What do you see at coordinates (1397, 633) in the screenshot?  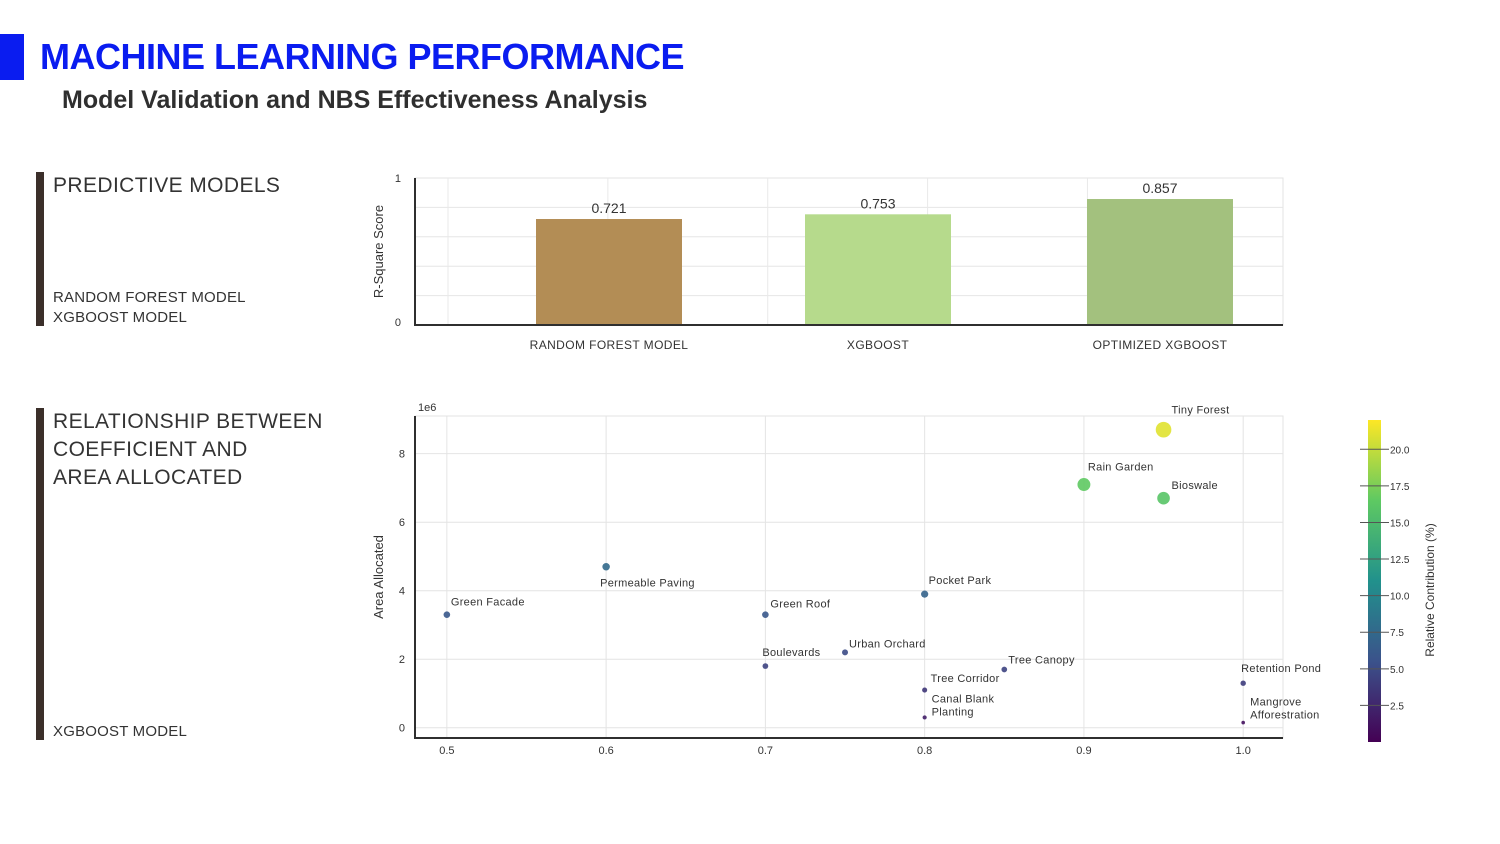 I see `colorbar-tick-label: 7.5` at bounding box center [1397, 633].